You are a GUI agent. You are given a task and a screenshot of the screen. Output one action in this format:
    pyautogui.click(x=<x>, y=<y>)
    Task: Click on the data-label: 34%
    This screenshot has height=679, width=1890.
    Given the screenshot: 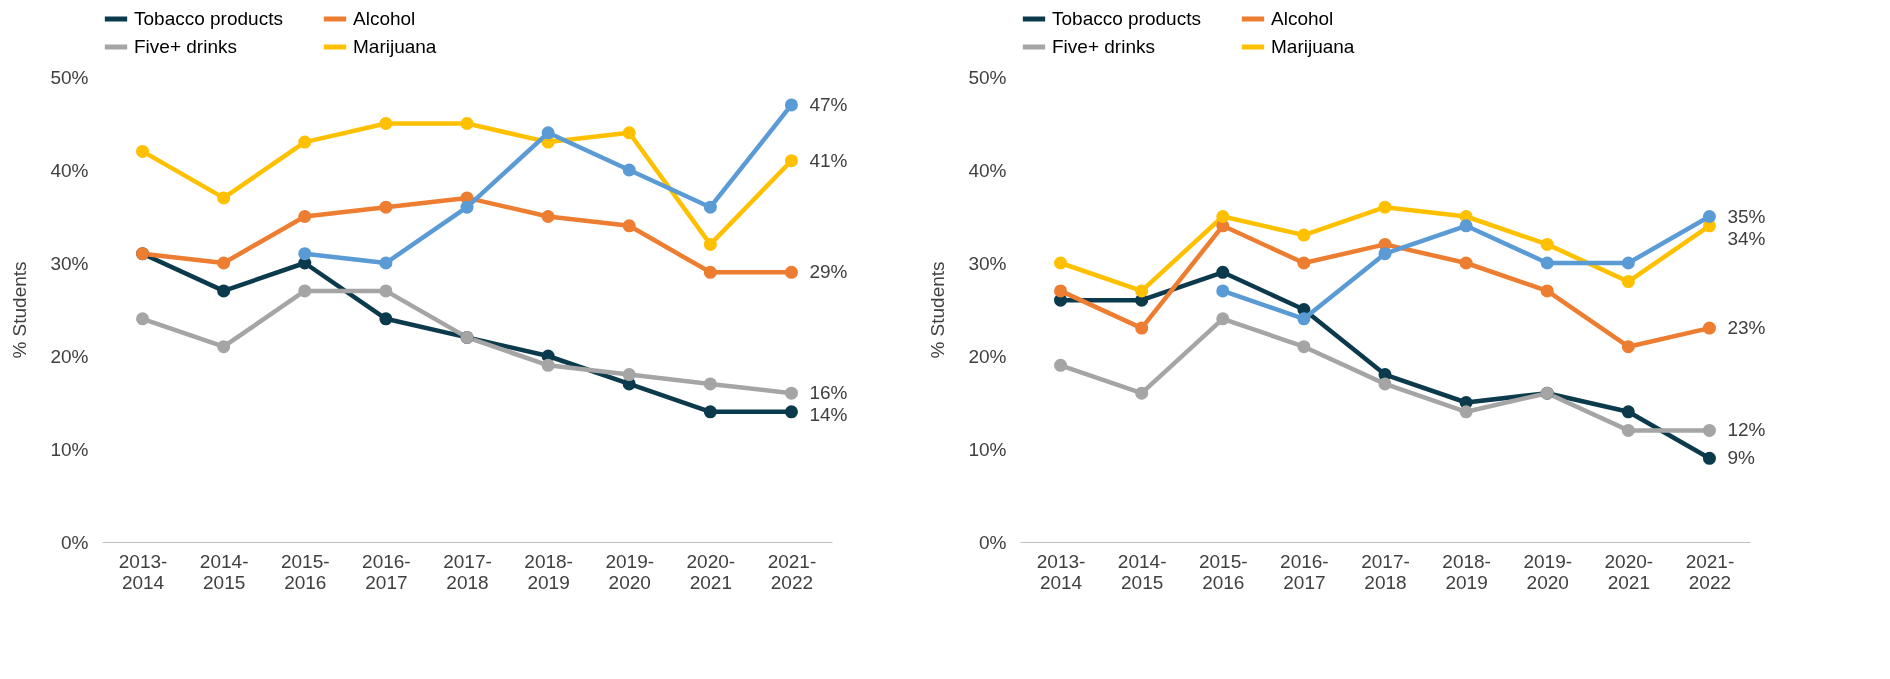 What is the action you would take?
    pyautogui.click(x=1746, y=238)
    